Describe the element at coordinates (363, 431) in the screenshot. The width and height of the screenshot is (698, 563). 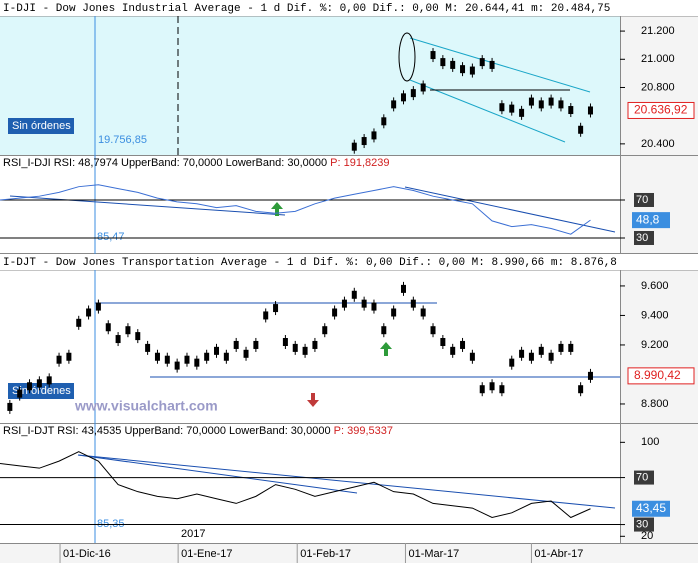
I see `period-label: P: 399,5337` at that location.